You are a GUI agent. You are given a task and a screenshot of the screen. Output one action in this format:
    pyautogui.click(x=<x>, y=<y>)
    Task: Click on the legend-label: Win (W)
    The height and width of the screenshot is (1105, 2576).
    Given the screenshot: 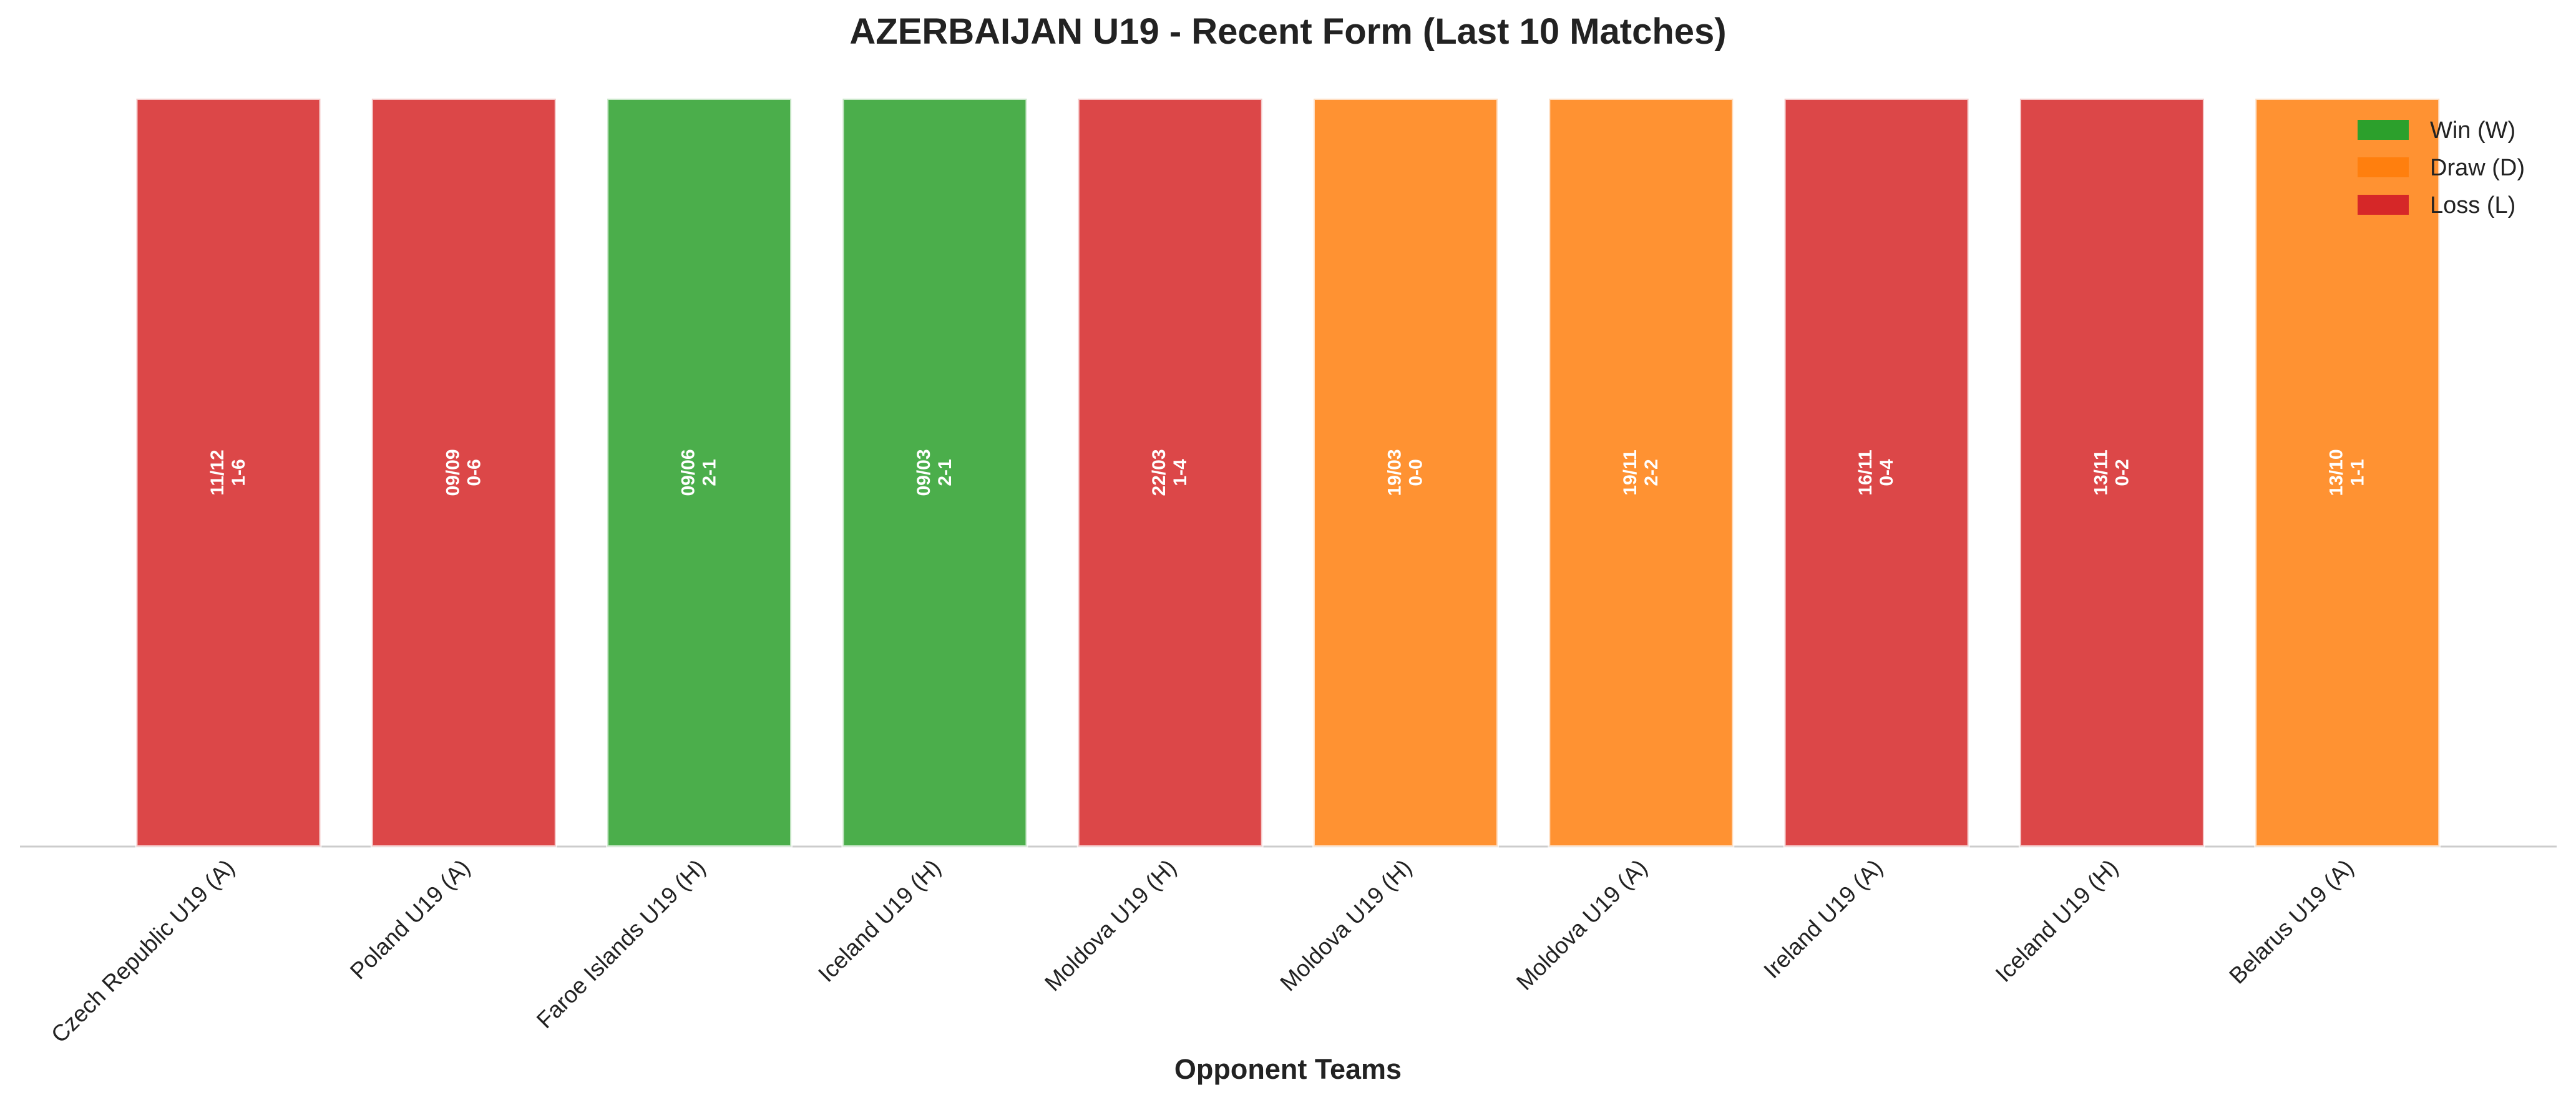 What is the action you would take?
    pyautogui.click(x=2472, y=130)
    